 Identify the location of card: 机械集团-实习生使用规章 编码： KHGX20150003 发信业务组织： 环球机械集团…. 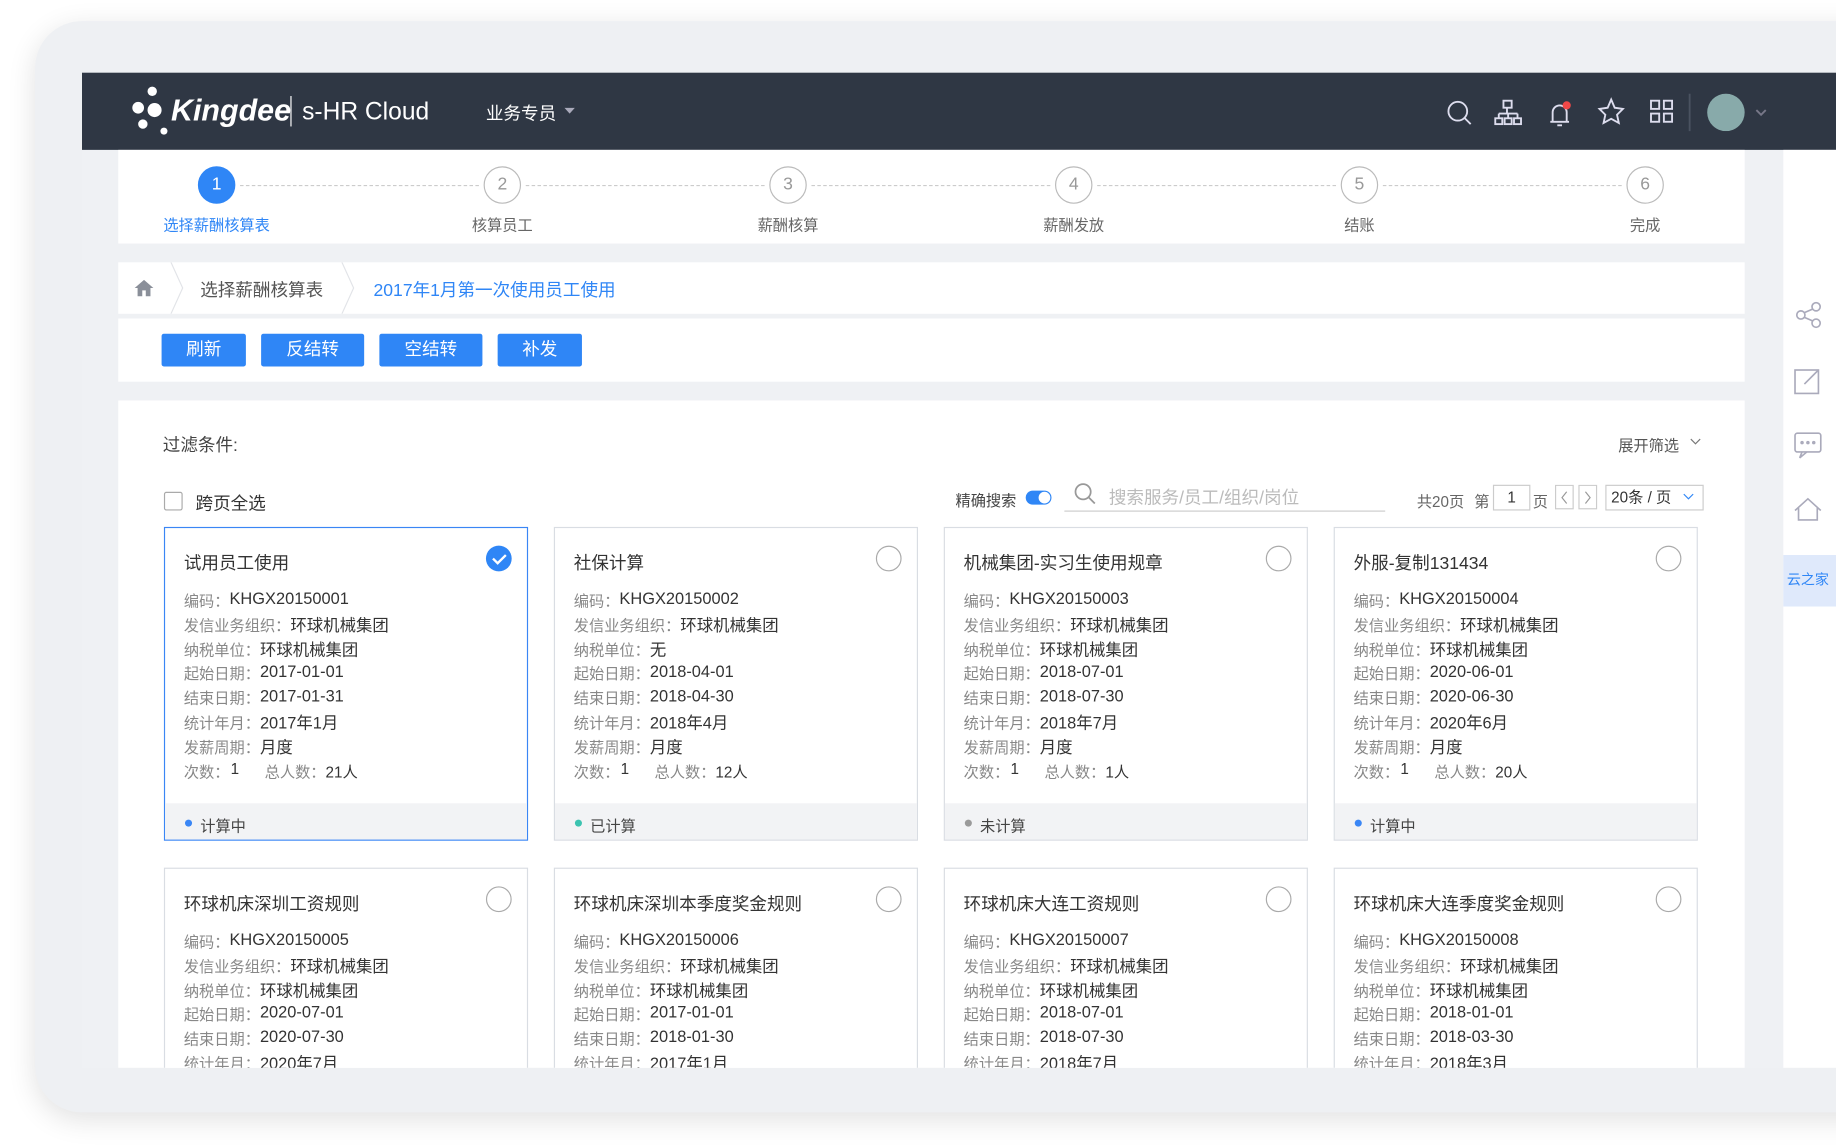
(1125, 683).